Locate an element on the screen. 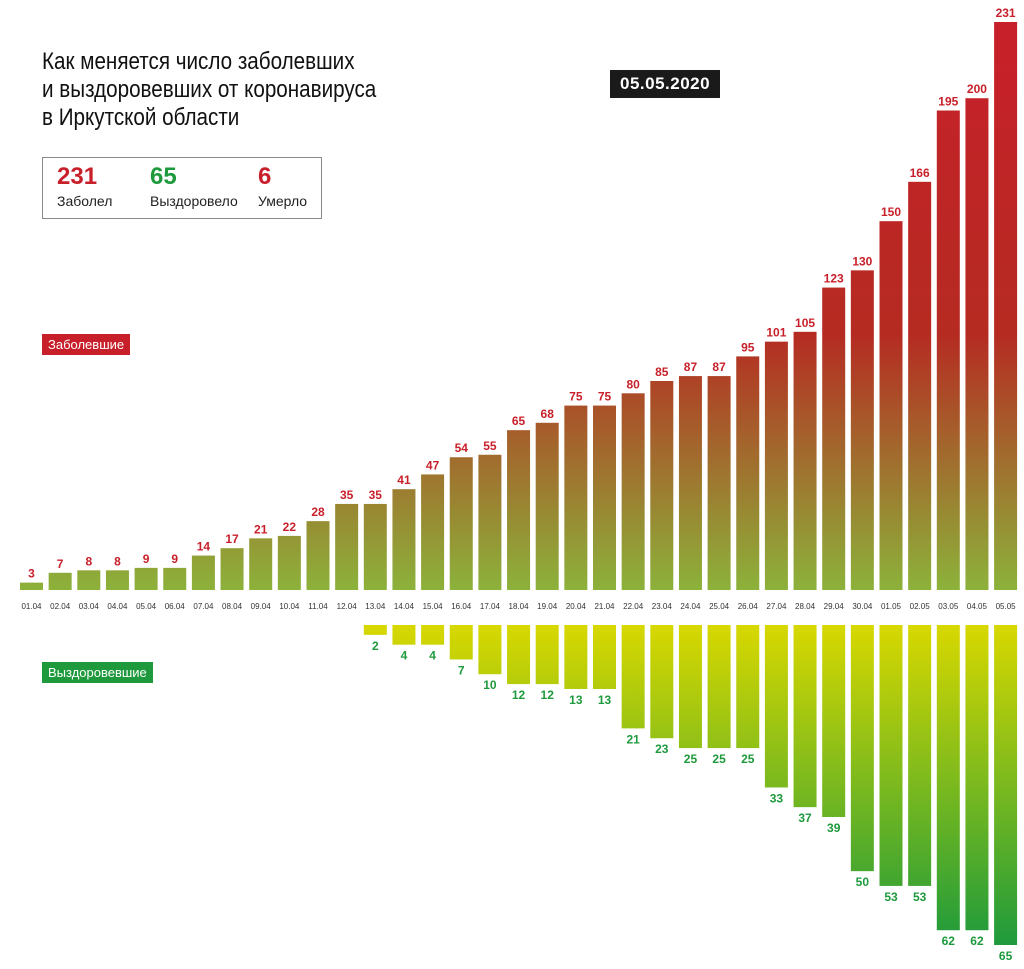 The height and width of the screenshot is (969, 1024). recovered-value-label: 37 is located at coordinates (805, 818).